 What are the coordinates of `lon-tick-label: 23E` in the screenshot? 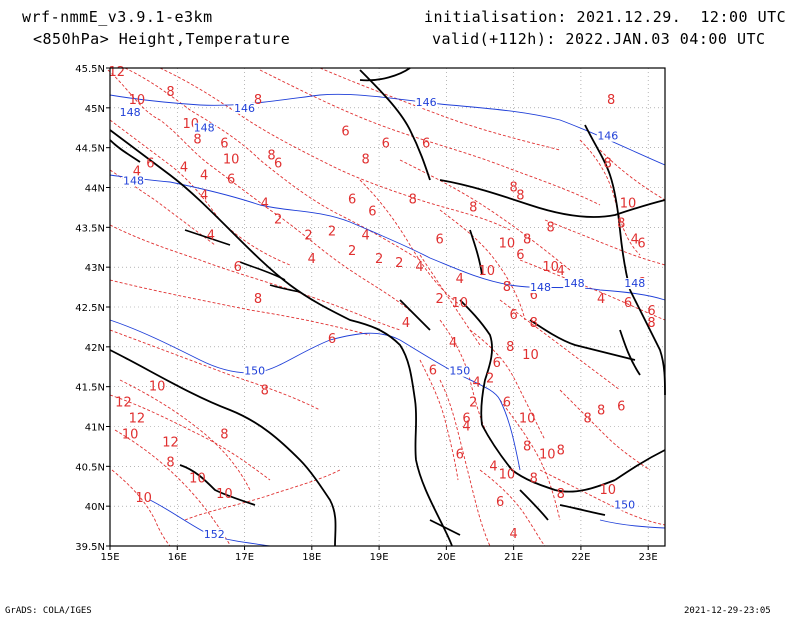 It's located at (648, 557).